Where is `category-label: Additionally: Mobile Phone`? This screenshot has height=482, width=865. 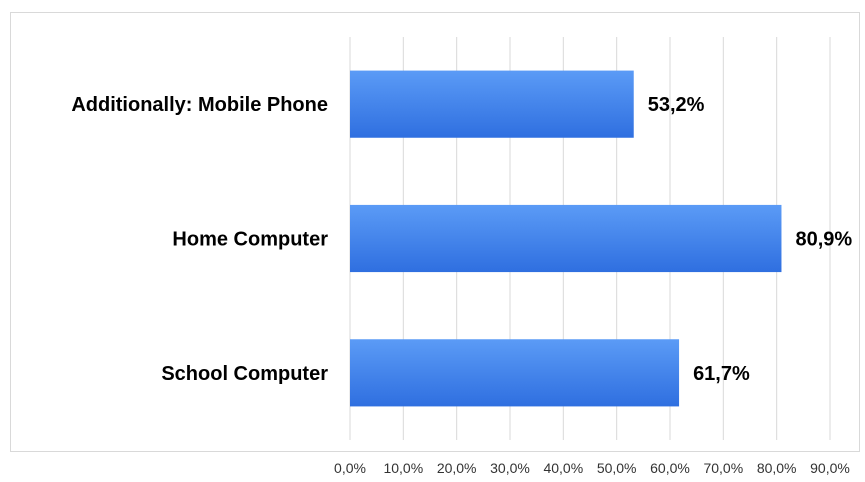 category-label: Additionally: Mobile Phone is located at coordinates (199, 105).